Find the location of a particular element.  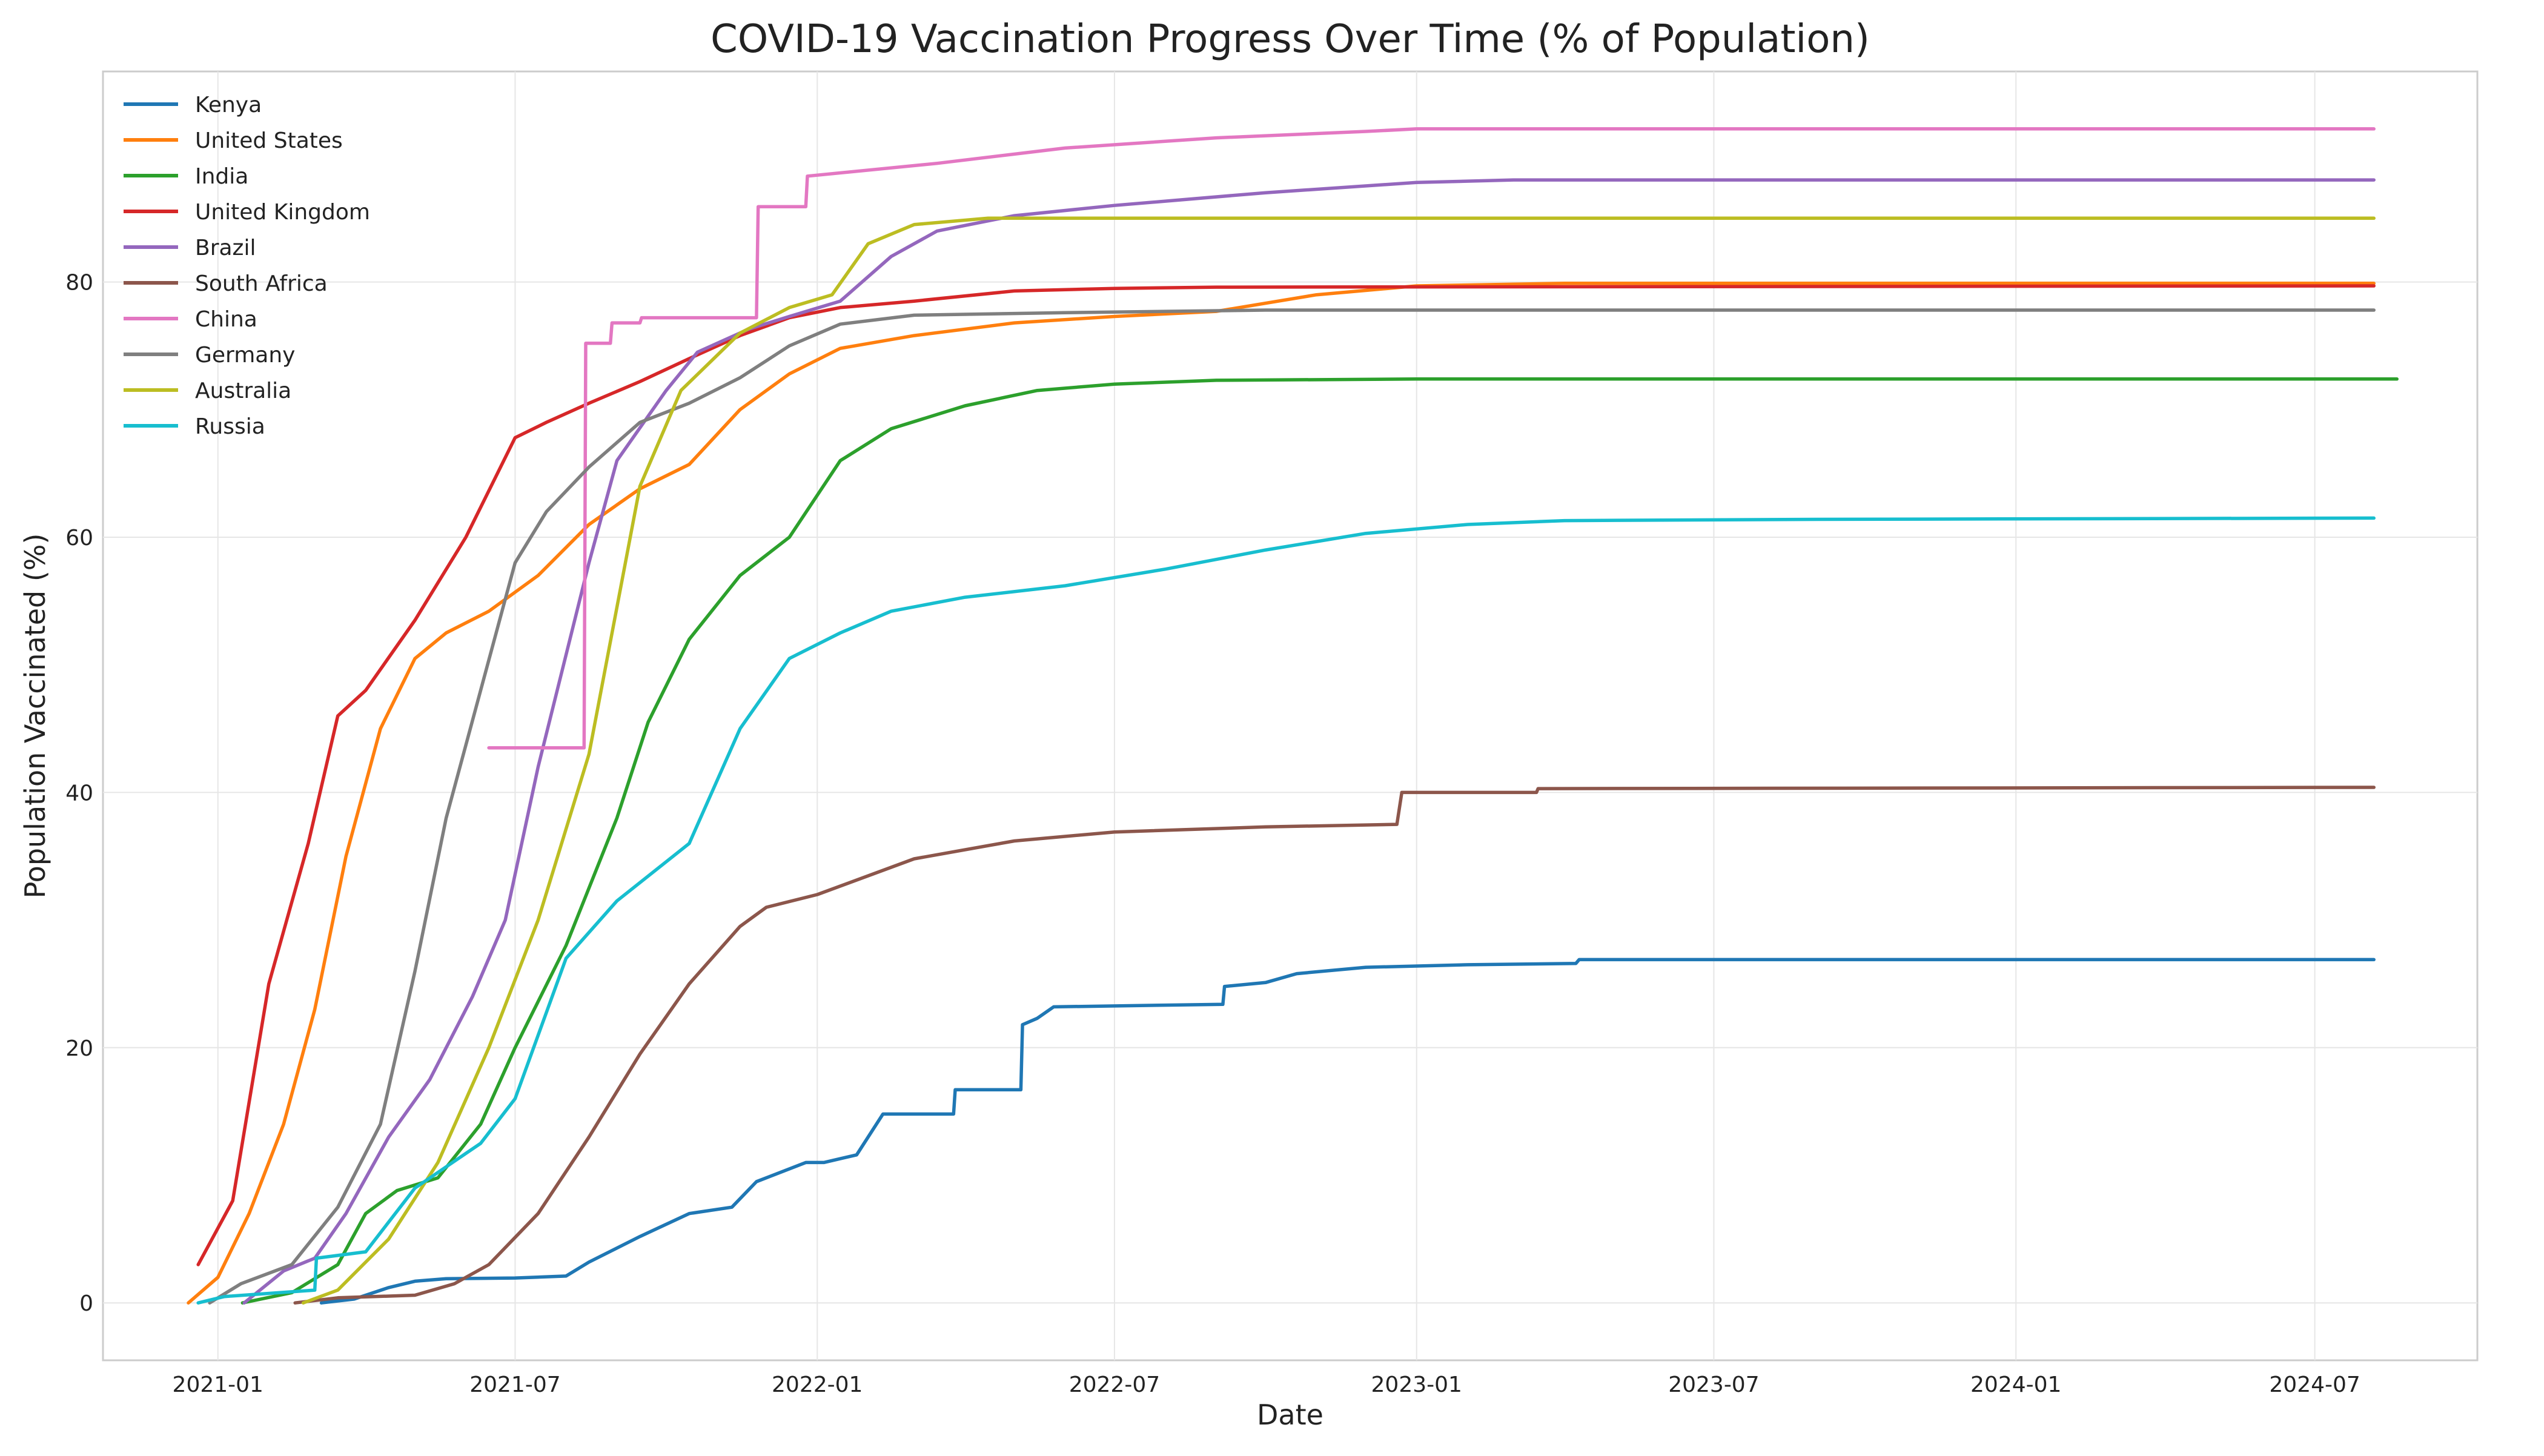

legend-item-south-africa: South Africa is located at coordinates (226, 283).